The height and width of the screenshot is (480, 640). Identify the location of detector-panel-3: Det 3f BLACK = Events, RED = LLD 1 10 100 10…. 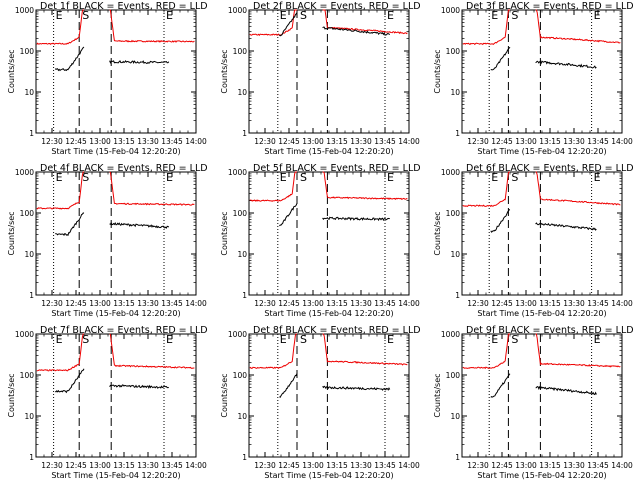
(533, 78).